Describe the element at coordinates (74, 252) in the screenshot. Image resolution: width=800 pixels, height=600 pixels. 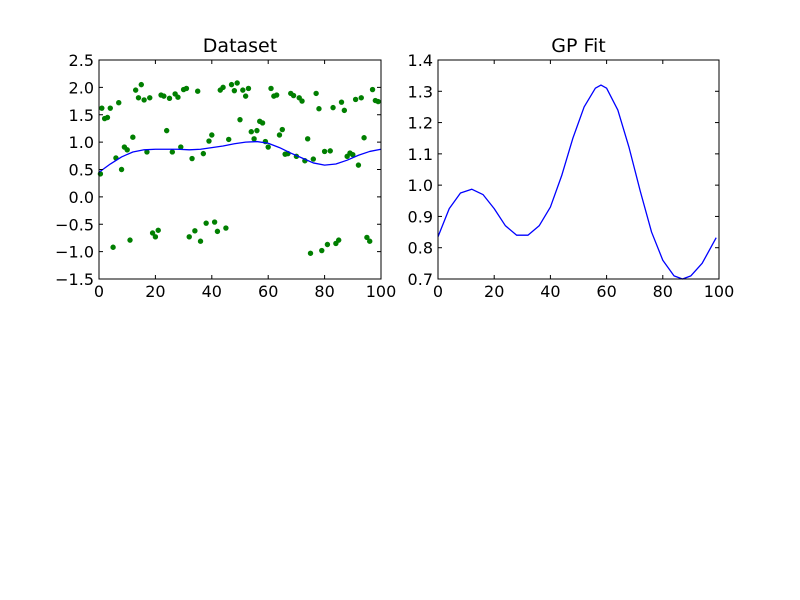
I see `y-tick-label: −1.0` at that location.